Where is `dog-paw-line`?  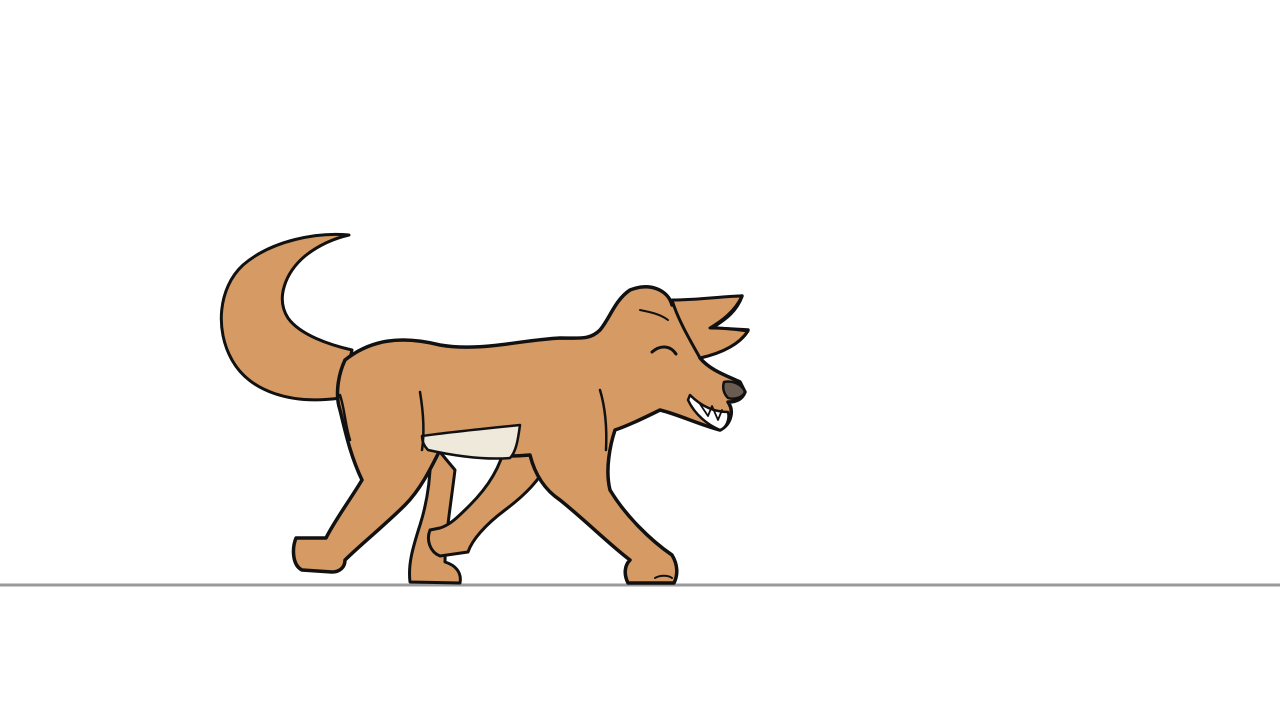 dog-paw-line is located at coordinates (663, 576).